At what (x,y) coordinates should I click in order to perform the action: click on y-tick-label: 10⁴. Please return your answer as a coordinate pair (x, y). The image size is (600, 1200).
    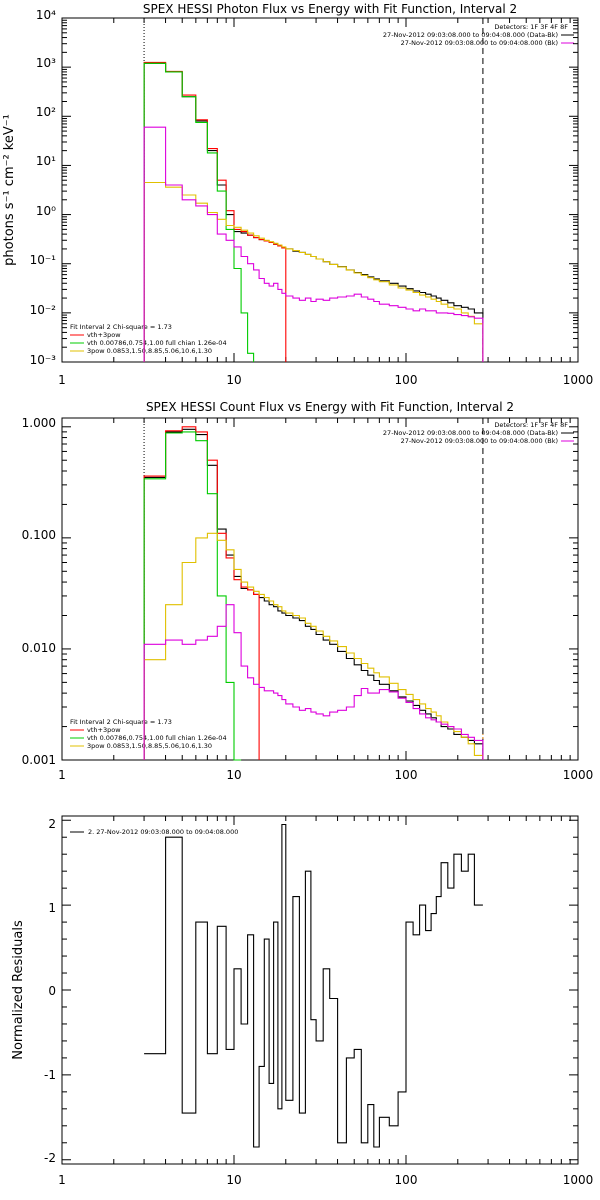
    Looking at the image, I should click on (46, 15).